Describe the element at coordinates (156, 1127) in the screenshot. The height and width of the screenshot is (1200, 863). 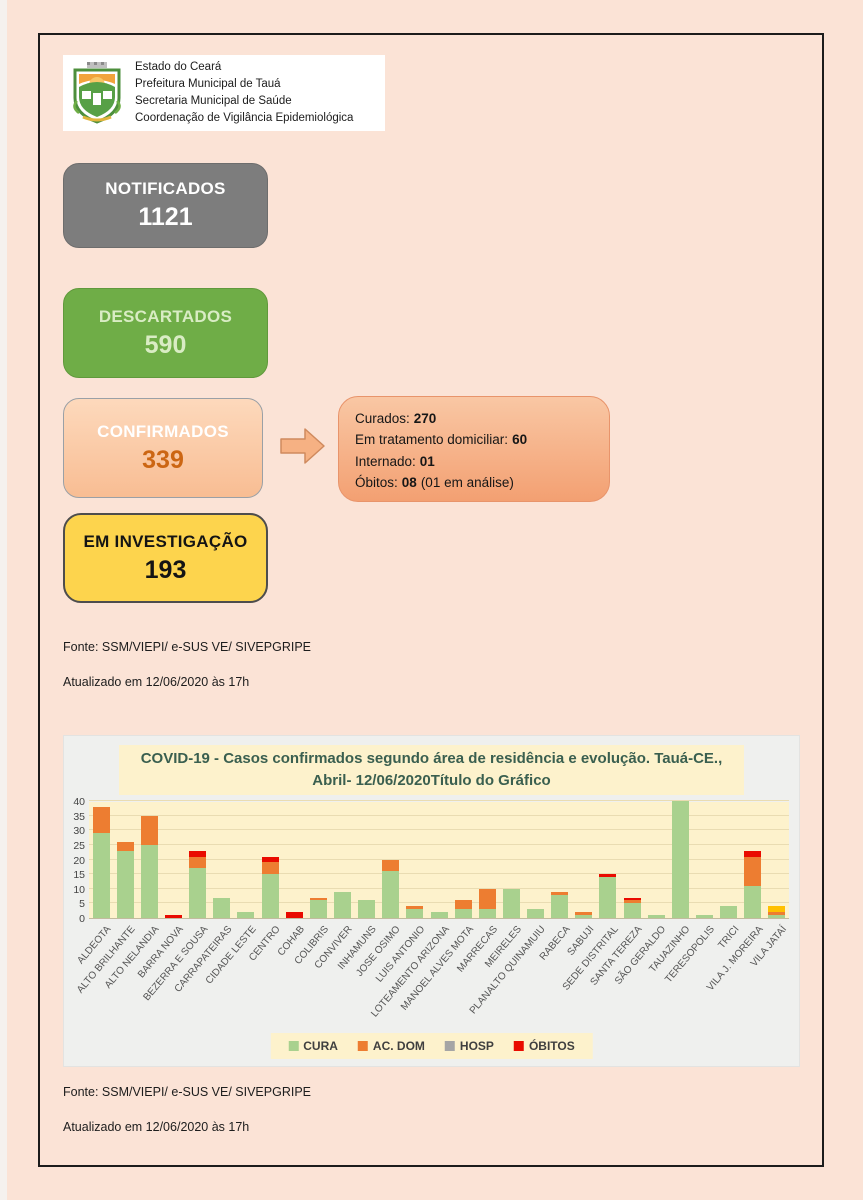
I see `updated-line-bottom: Atualizado em 12/06/2020 às 17h` at that location.